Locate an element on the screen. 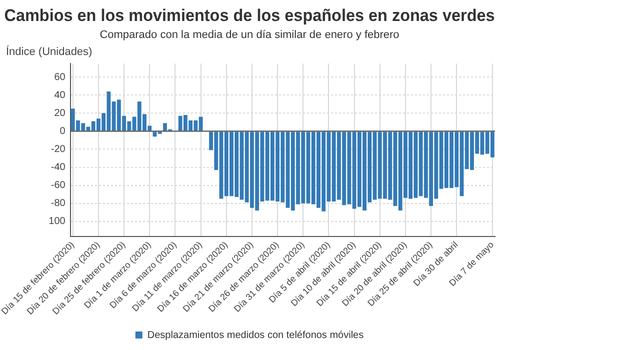 Image resolution: width=620 pixels, height=350 pixels. y-tick-label: -60 is located at coordinates (58, 186).